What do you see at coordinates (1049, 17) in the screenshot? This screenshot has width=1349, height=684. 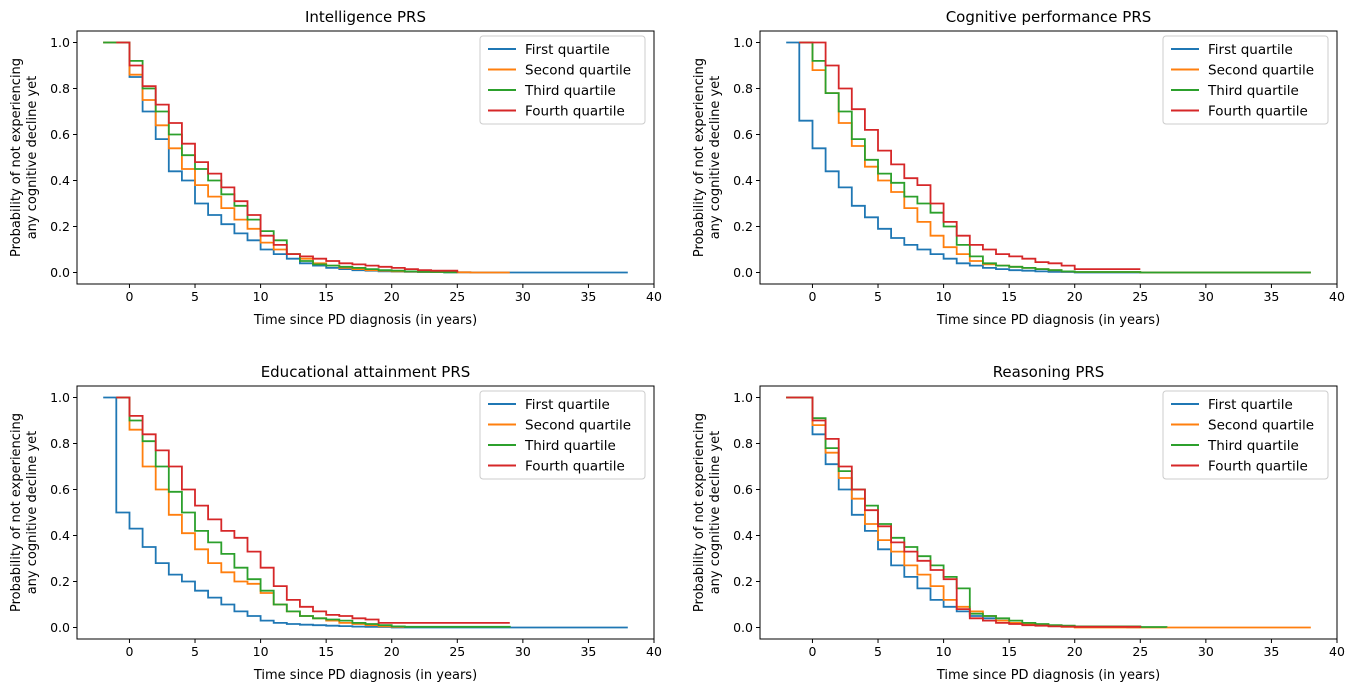 I see `chart-title: Cognitive performance PRS` at bounding box center [1049, 17].